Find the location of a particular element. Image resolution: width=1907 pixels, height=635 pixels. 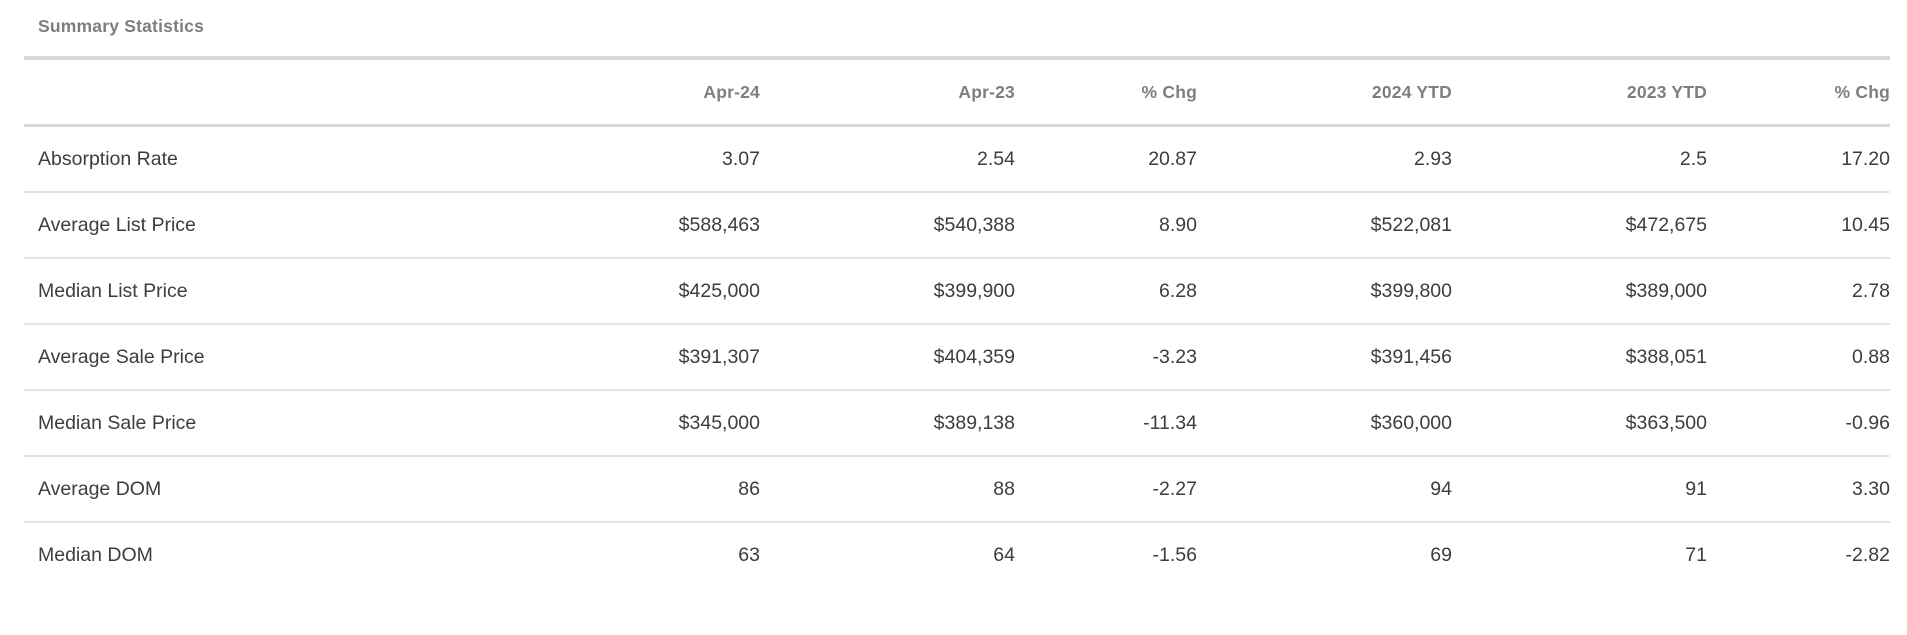

cell-value: -11.34 is located at coordinates (1106, 423).